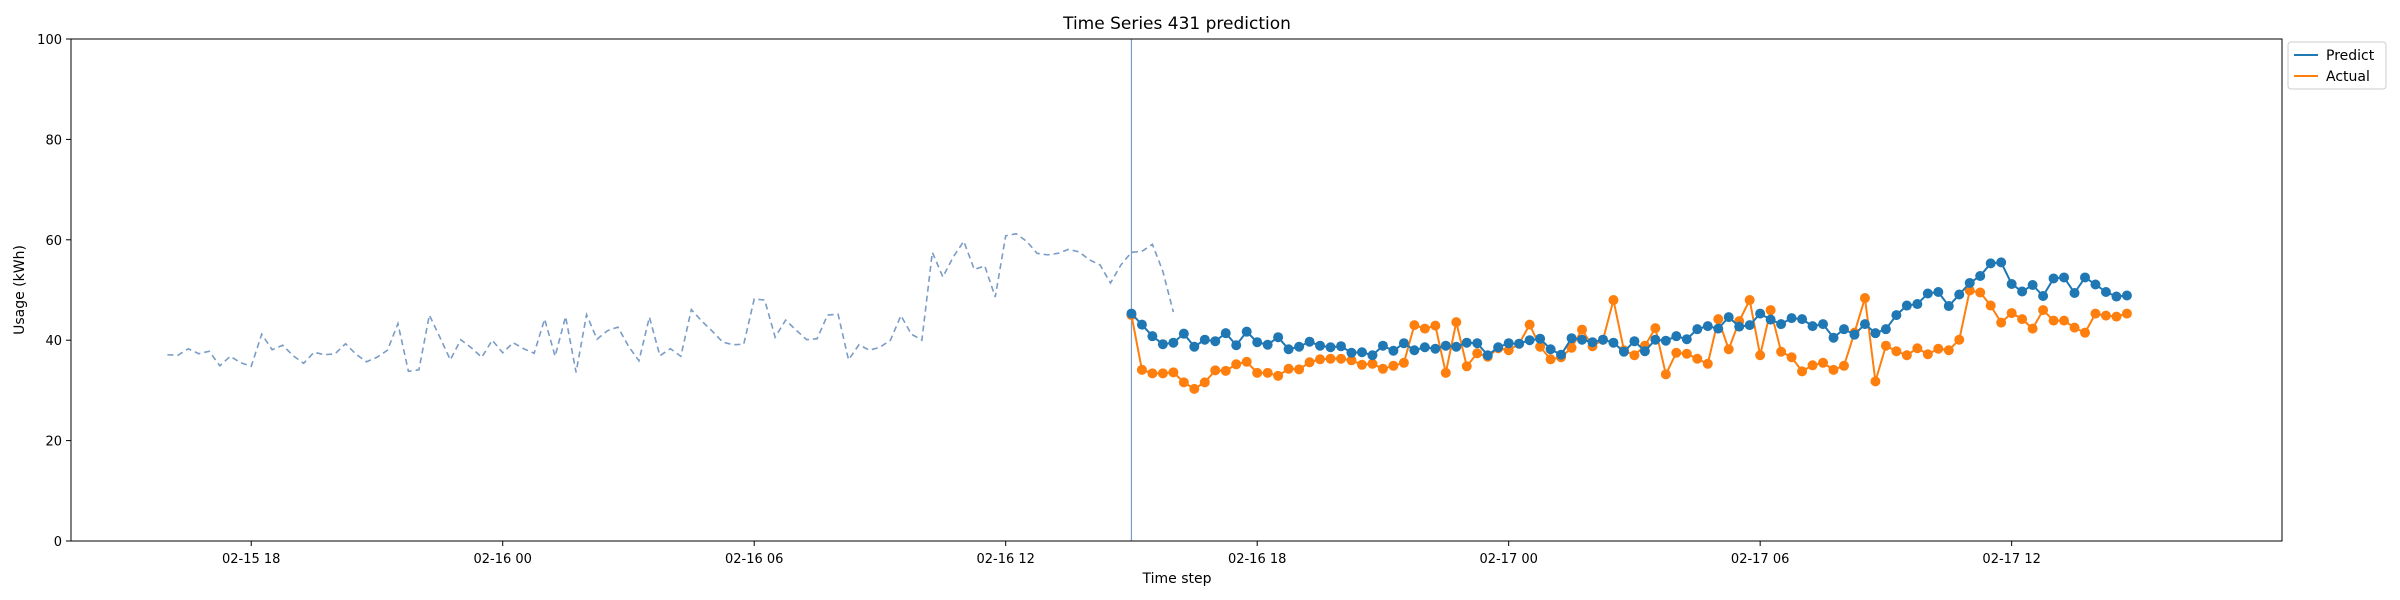  What do you see at coordinates (53, 140) in the screenshot?
I see `y-tick-label: 80` at bounding box center [53, 140].